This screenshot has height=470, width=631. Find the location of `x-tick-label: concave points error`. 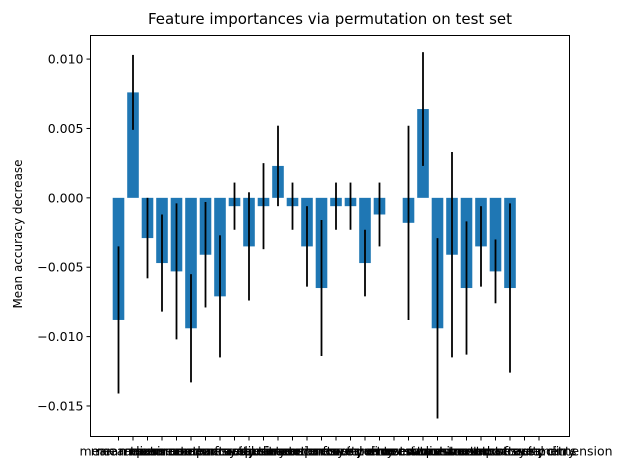

x-tick-label: concave points error is located at coordinates (366, 451).